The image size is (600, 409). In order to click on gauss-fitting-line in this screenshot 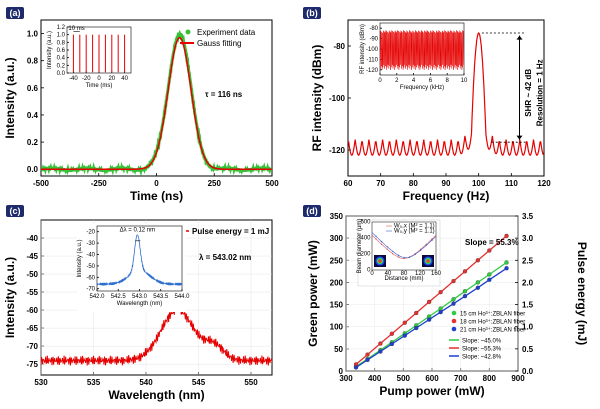, I will do `click(156, 103)`.